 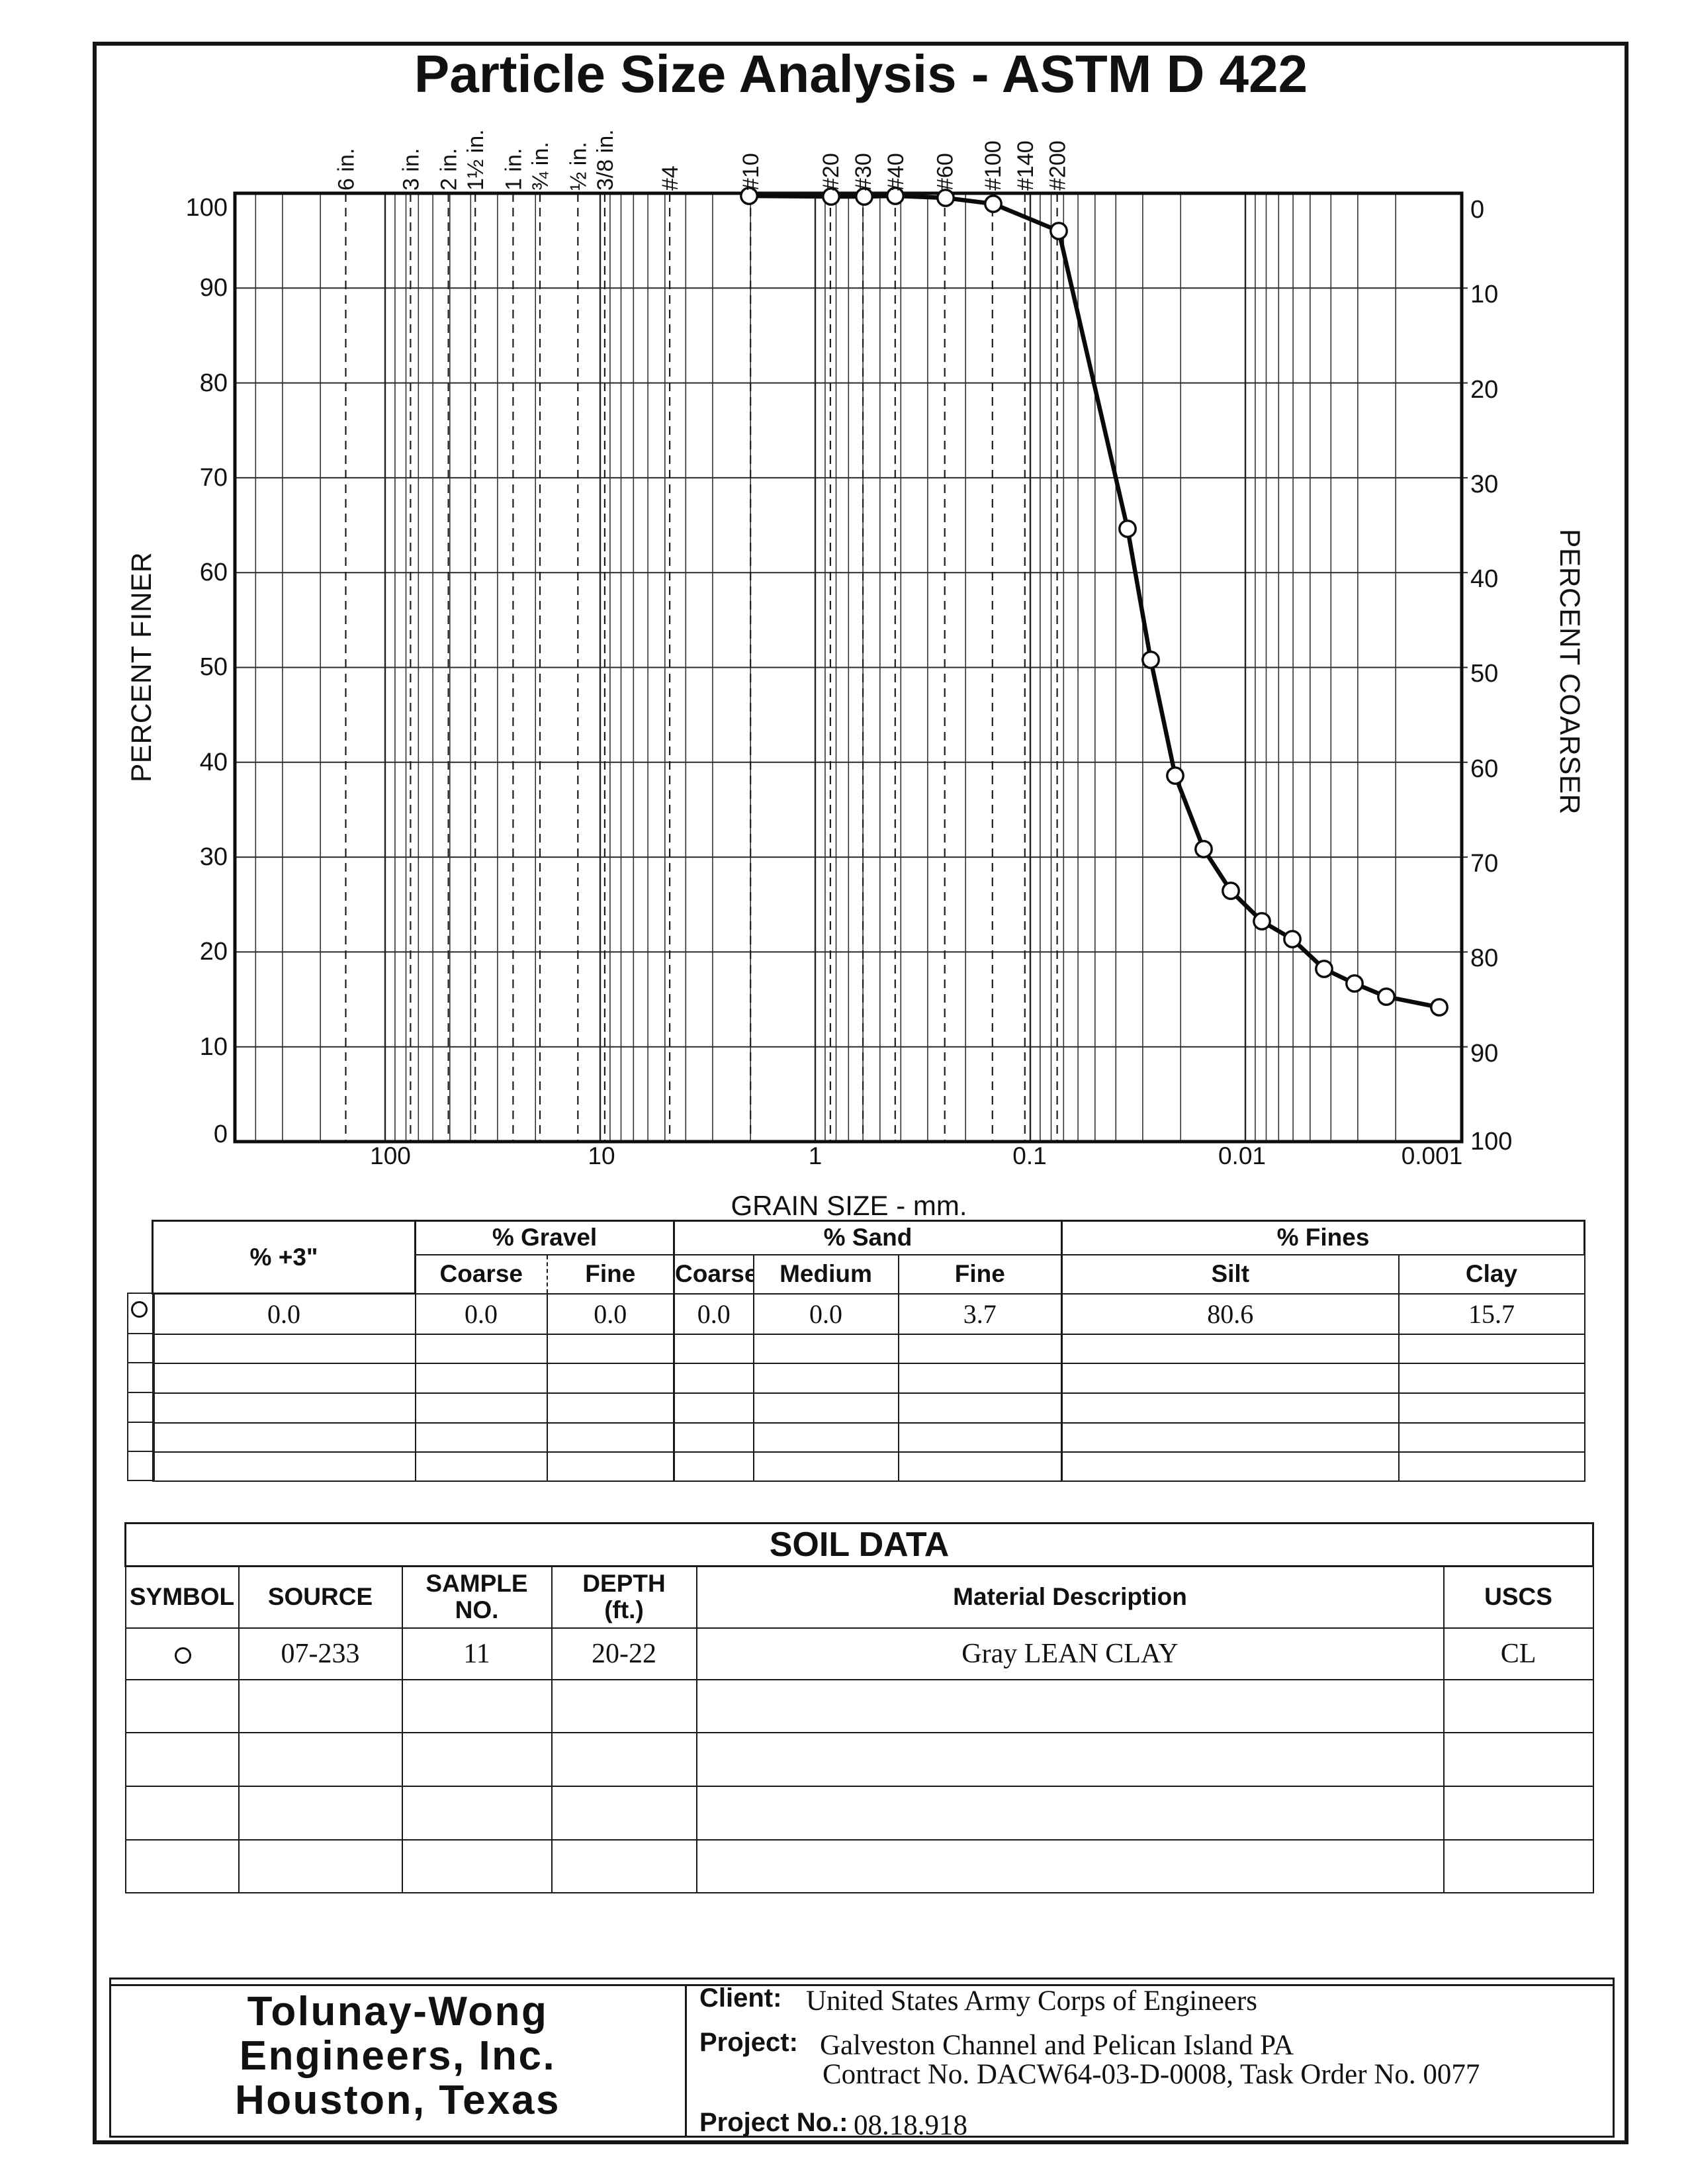 I want to click on svg-text: 3 in., so click(x=411, y=170).